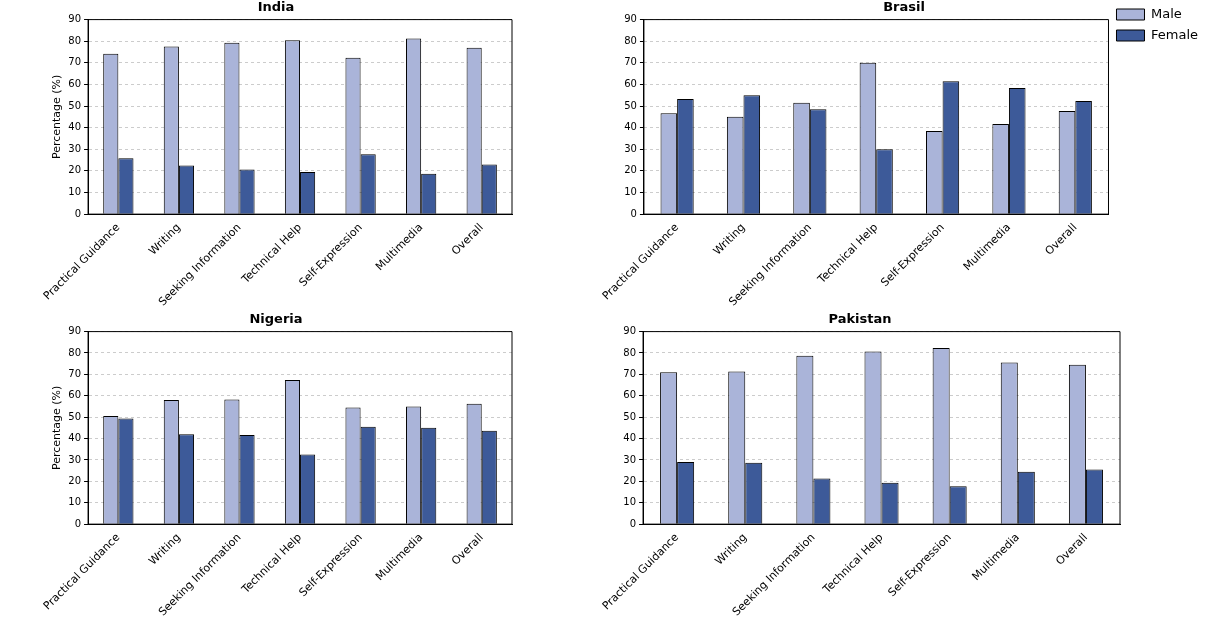 The height and width of the screenshot is (622, 1208). What do you see at coordinates (860, 319) in the screenshot?
I see `chart-title: Pakistan` at bounding box center [860, 319].